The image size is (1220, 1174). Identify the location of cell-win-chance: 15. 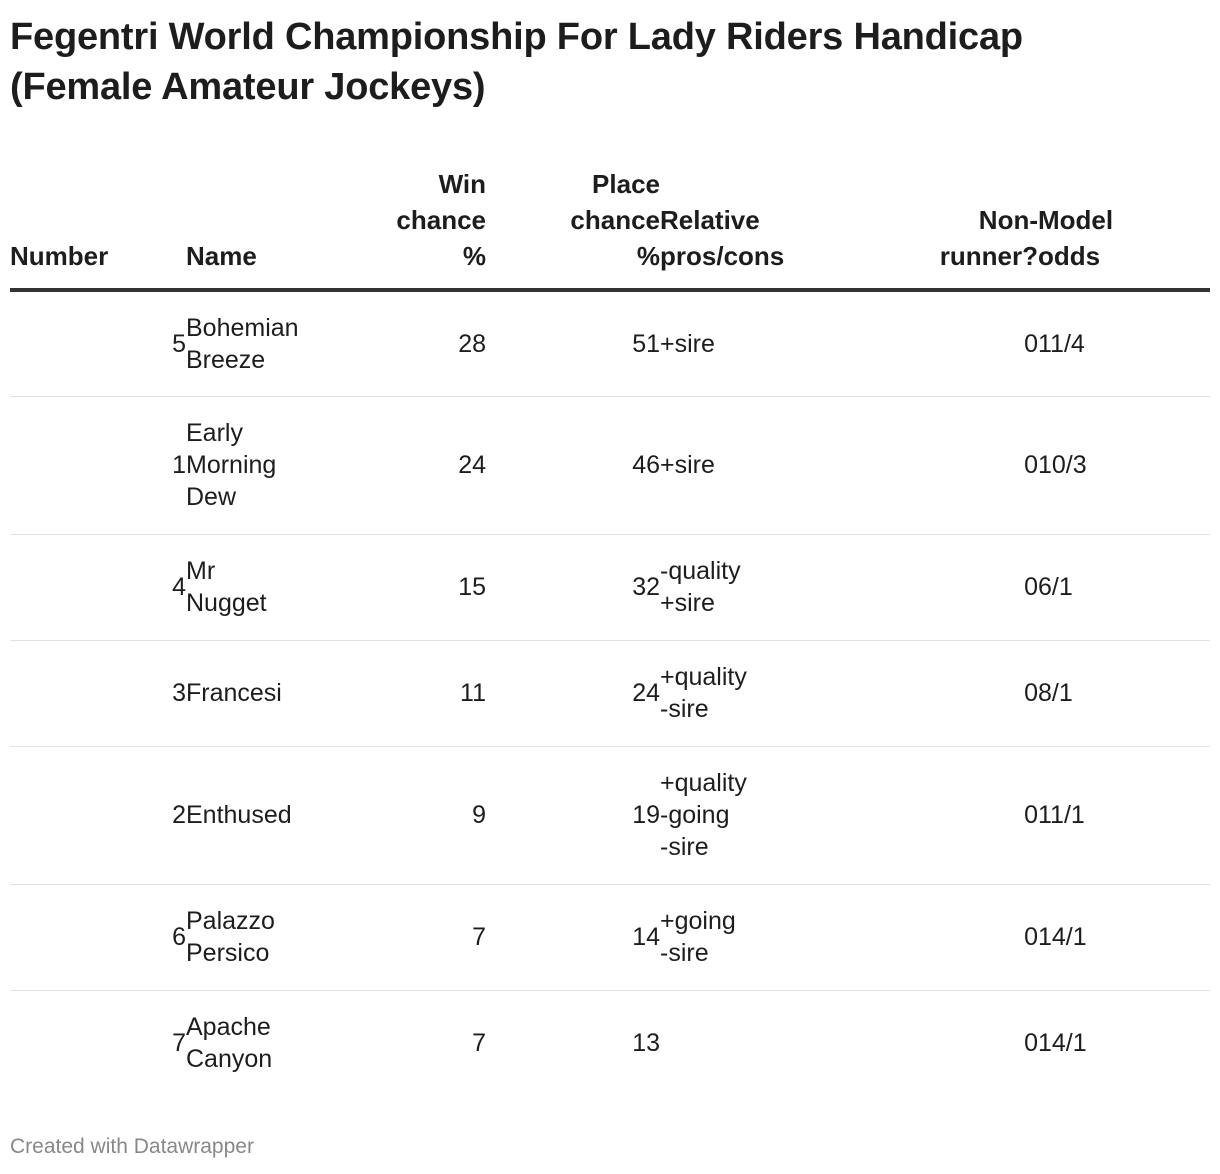
(401, 587).